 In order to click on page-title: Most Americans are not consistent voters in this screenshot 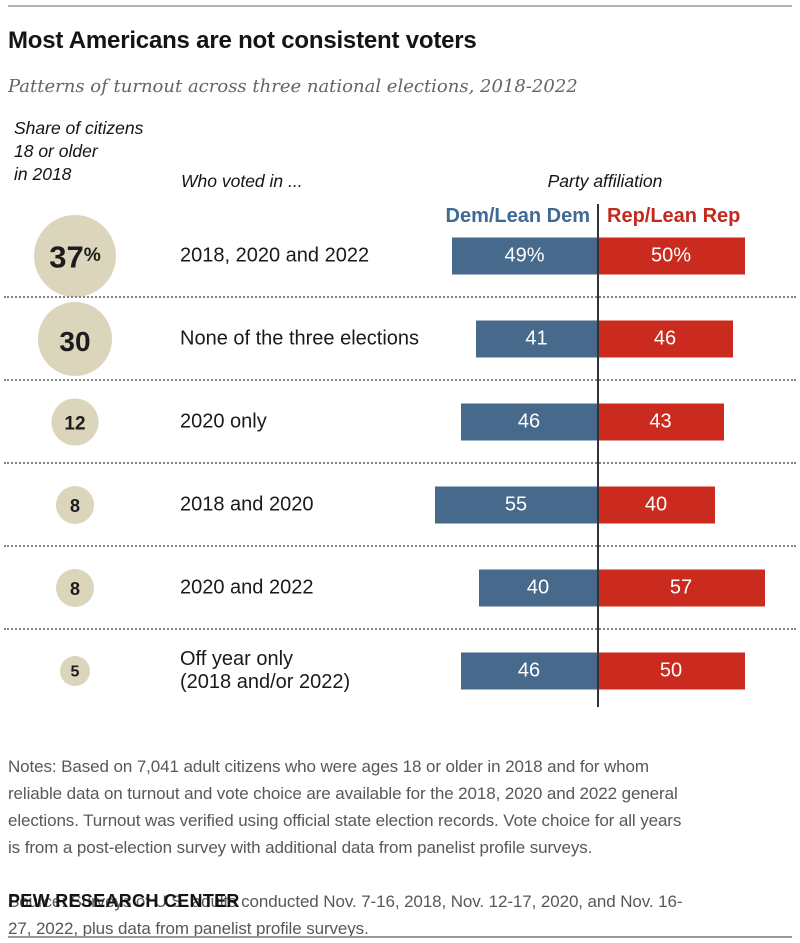, I will do `click(242, 40)`.